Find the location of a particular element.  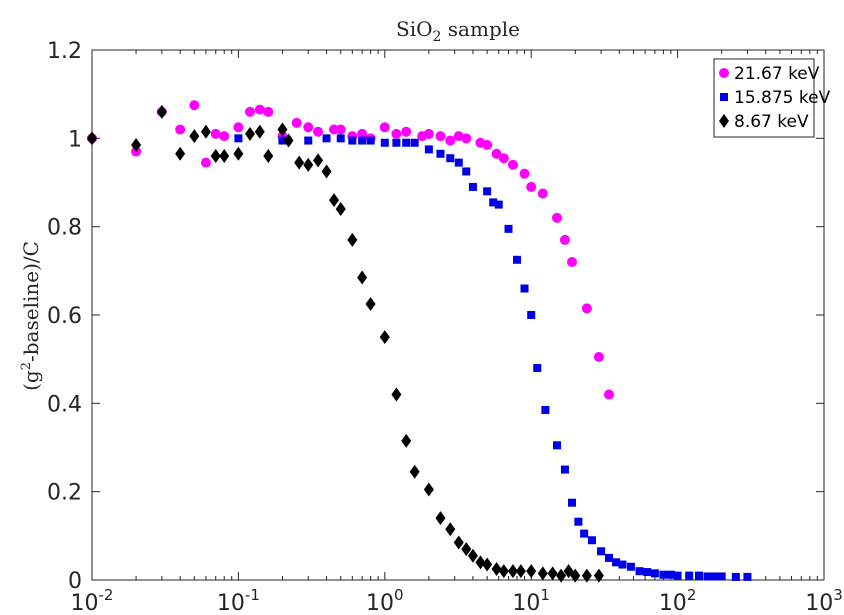

x-tick-label: 10³ is located at coordinates (824, 600).